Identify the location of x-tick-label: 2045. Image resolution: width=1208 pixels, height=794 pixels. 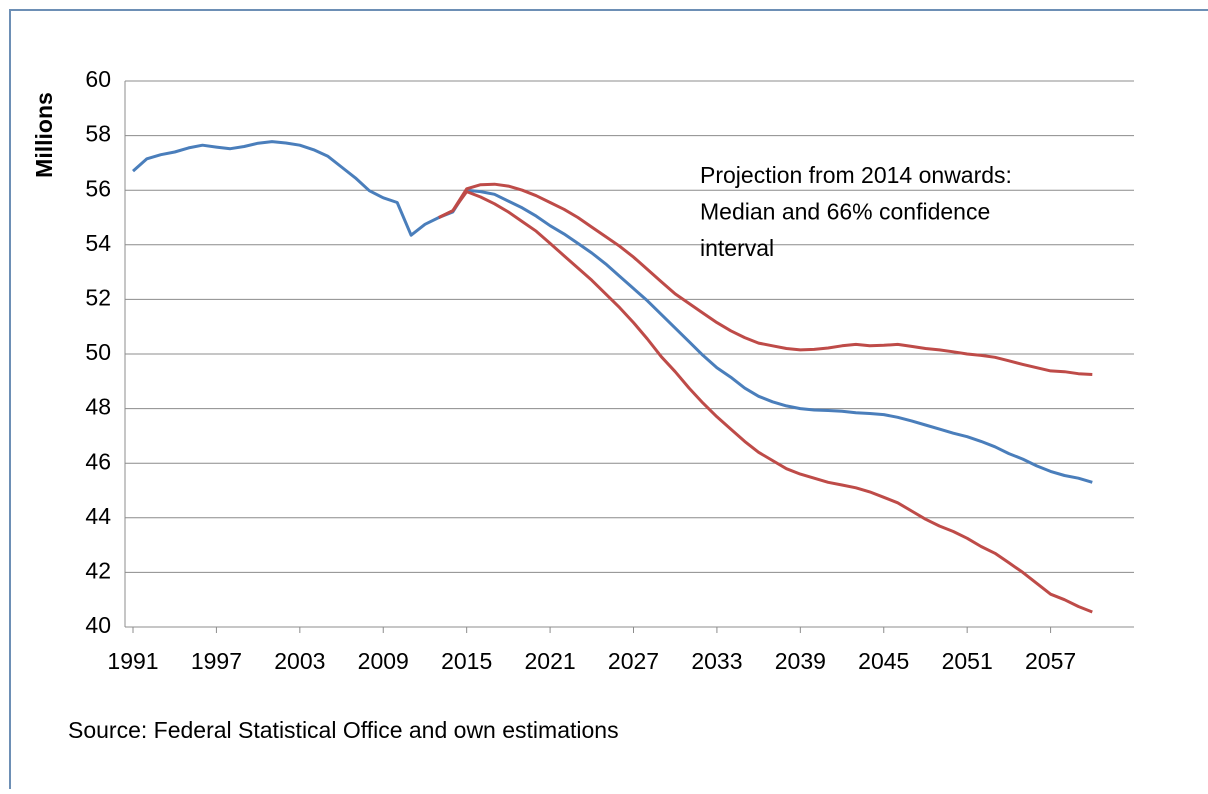
(883, 661).